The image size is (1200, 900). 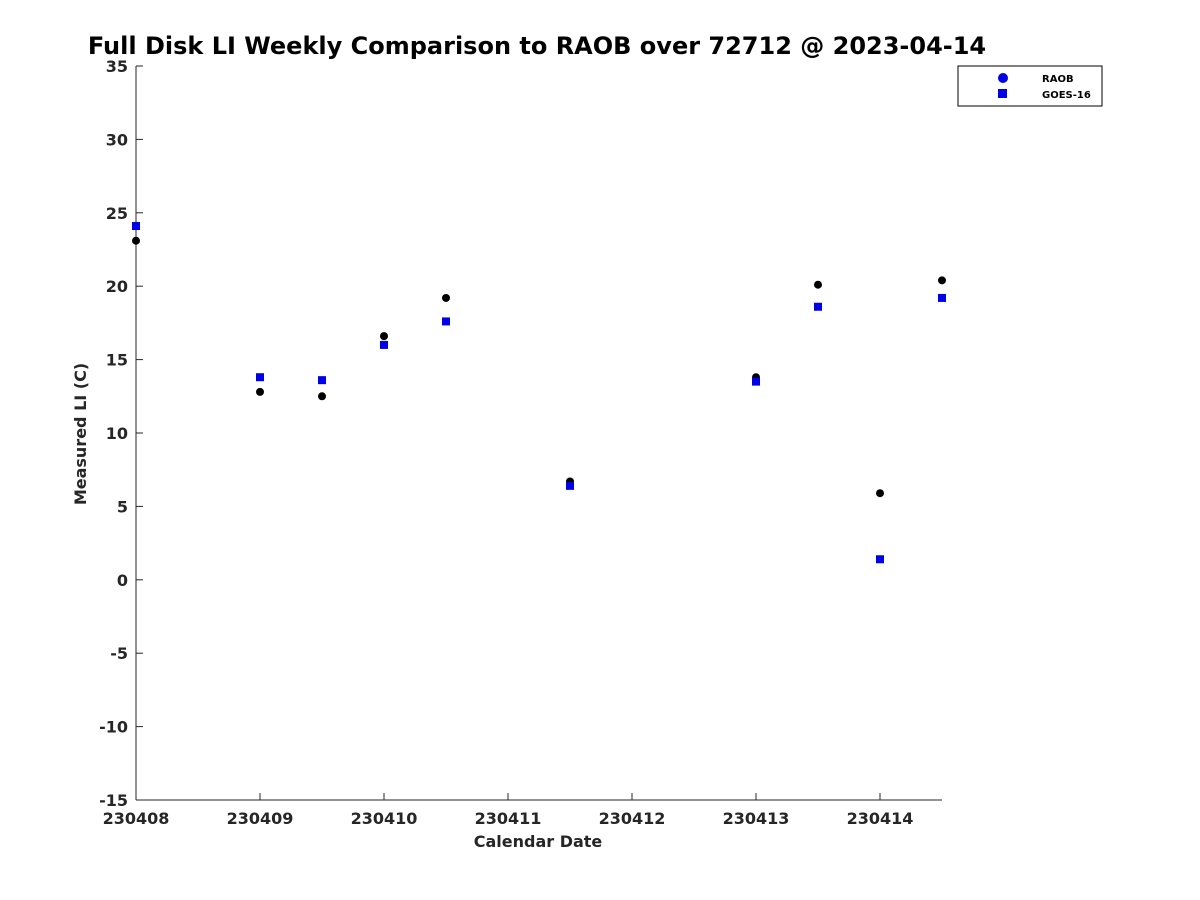 I want to click on y-axis-ticks: 35 30 25 20 15 10 5 0 -5 -10 -15, so click(x=121, y=433).